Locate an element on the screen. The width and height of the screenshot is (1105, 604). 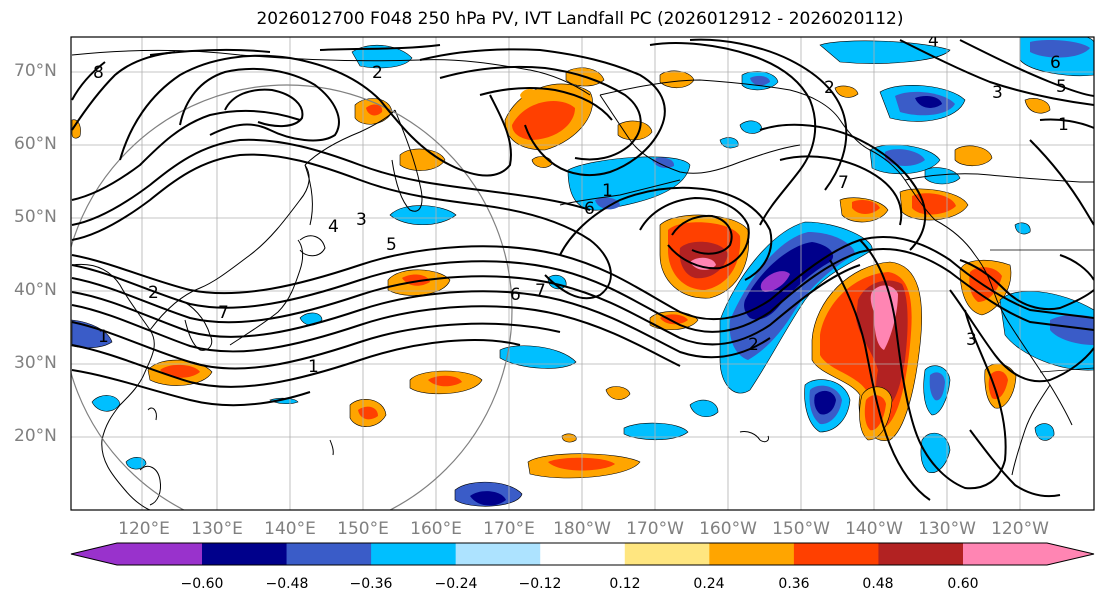
coastline-alaska is located at coordinates (767, 150).